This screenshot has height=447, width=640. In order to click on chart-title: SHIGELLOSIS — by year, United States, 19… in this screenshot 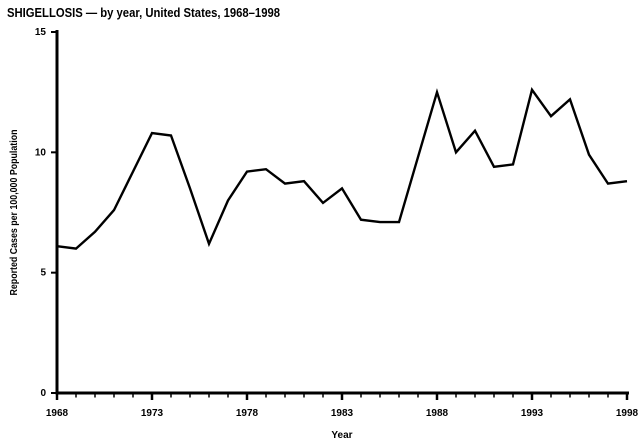, I will do `click(143, 12)`.